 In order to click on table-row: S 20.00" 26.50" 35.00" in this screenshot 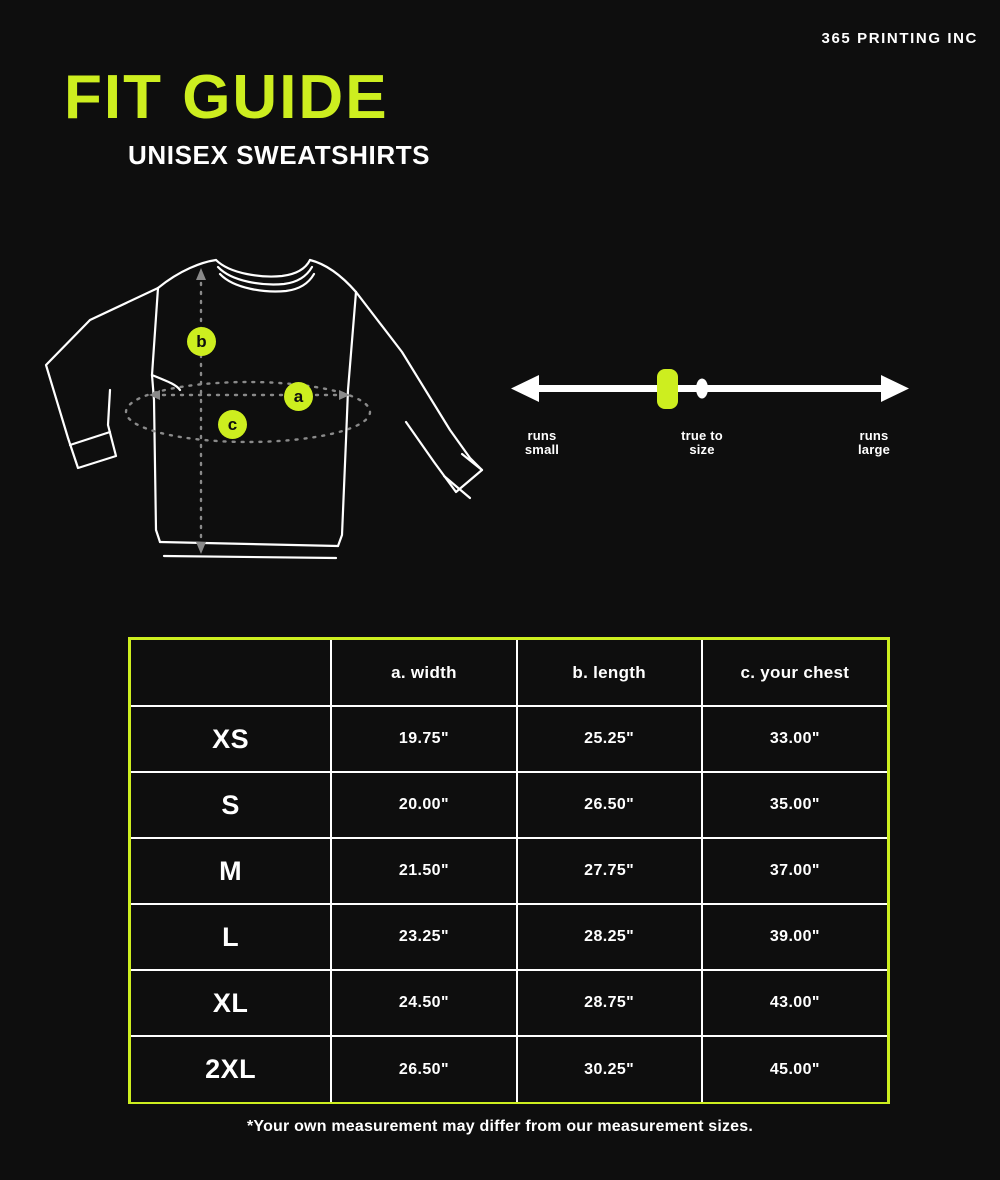, I will do `click(509, 805)`.